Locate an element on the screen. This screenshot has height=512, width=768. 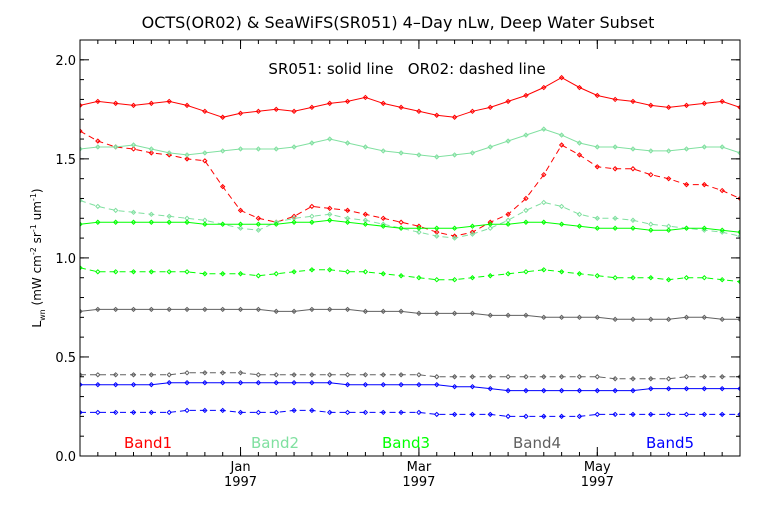
y-axis-label-unit-b: sr is located at coordinates (37, 239).